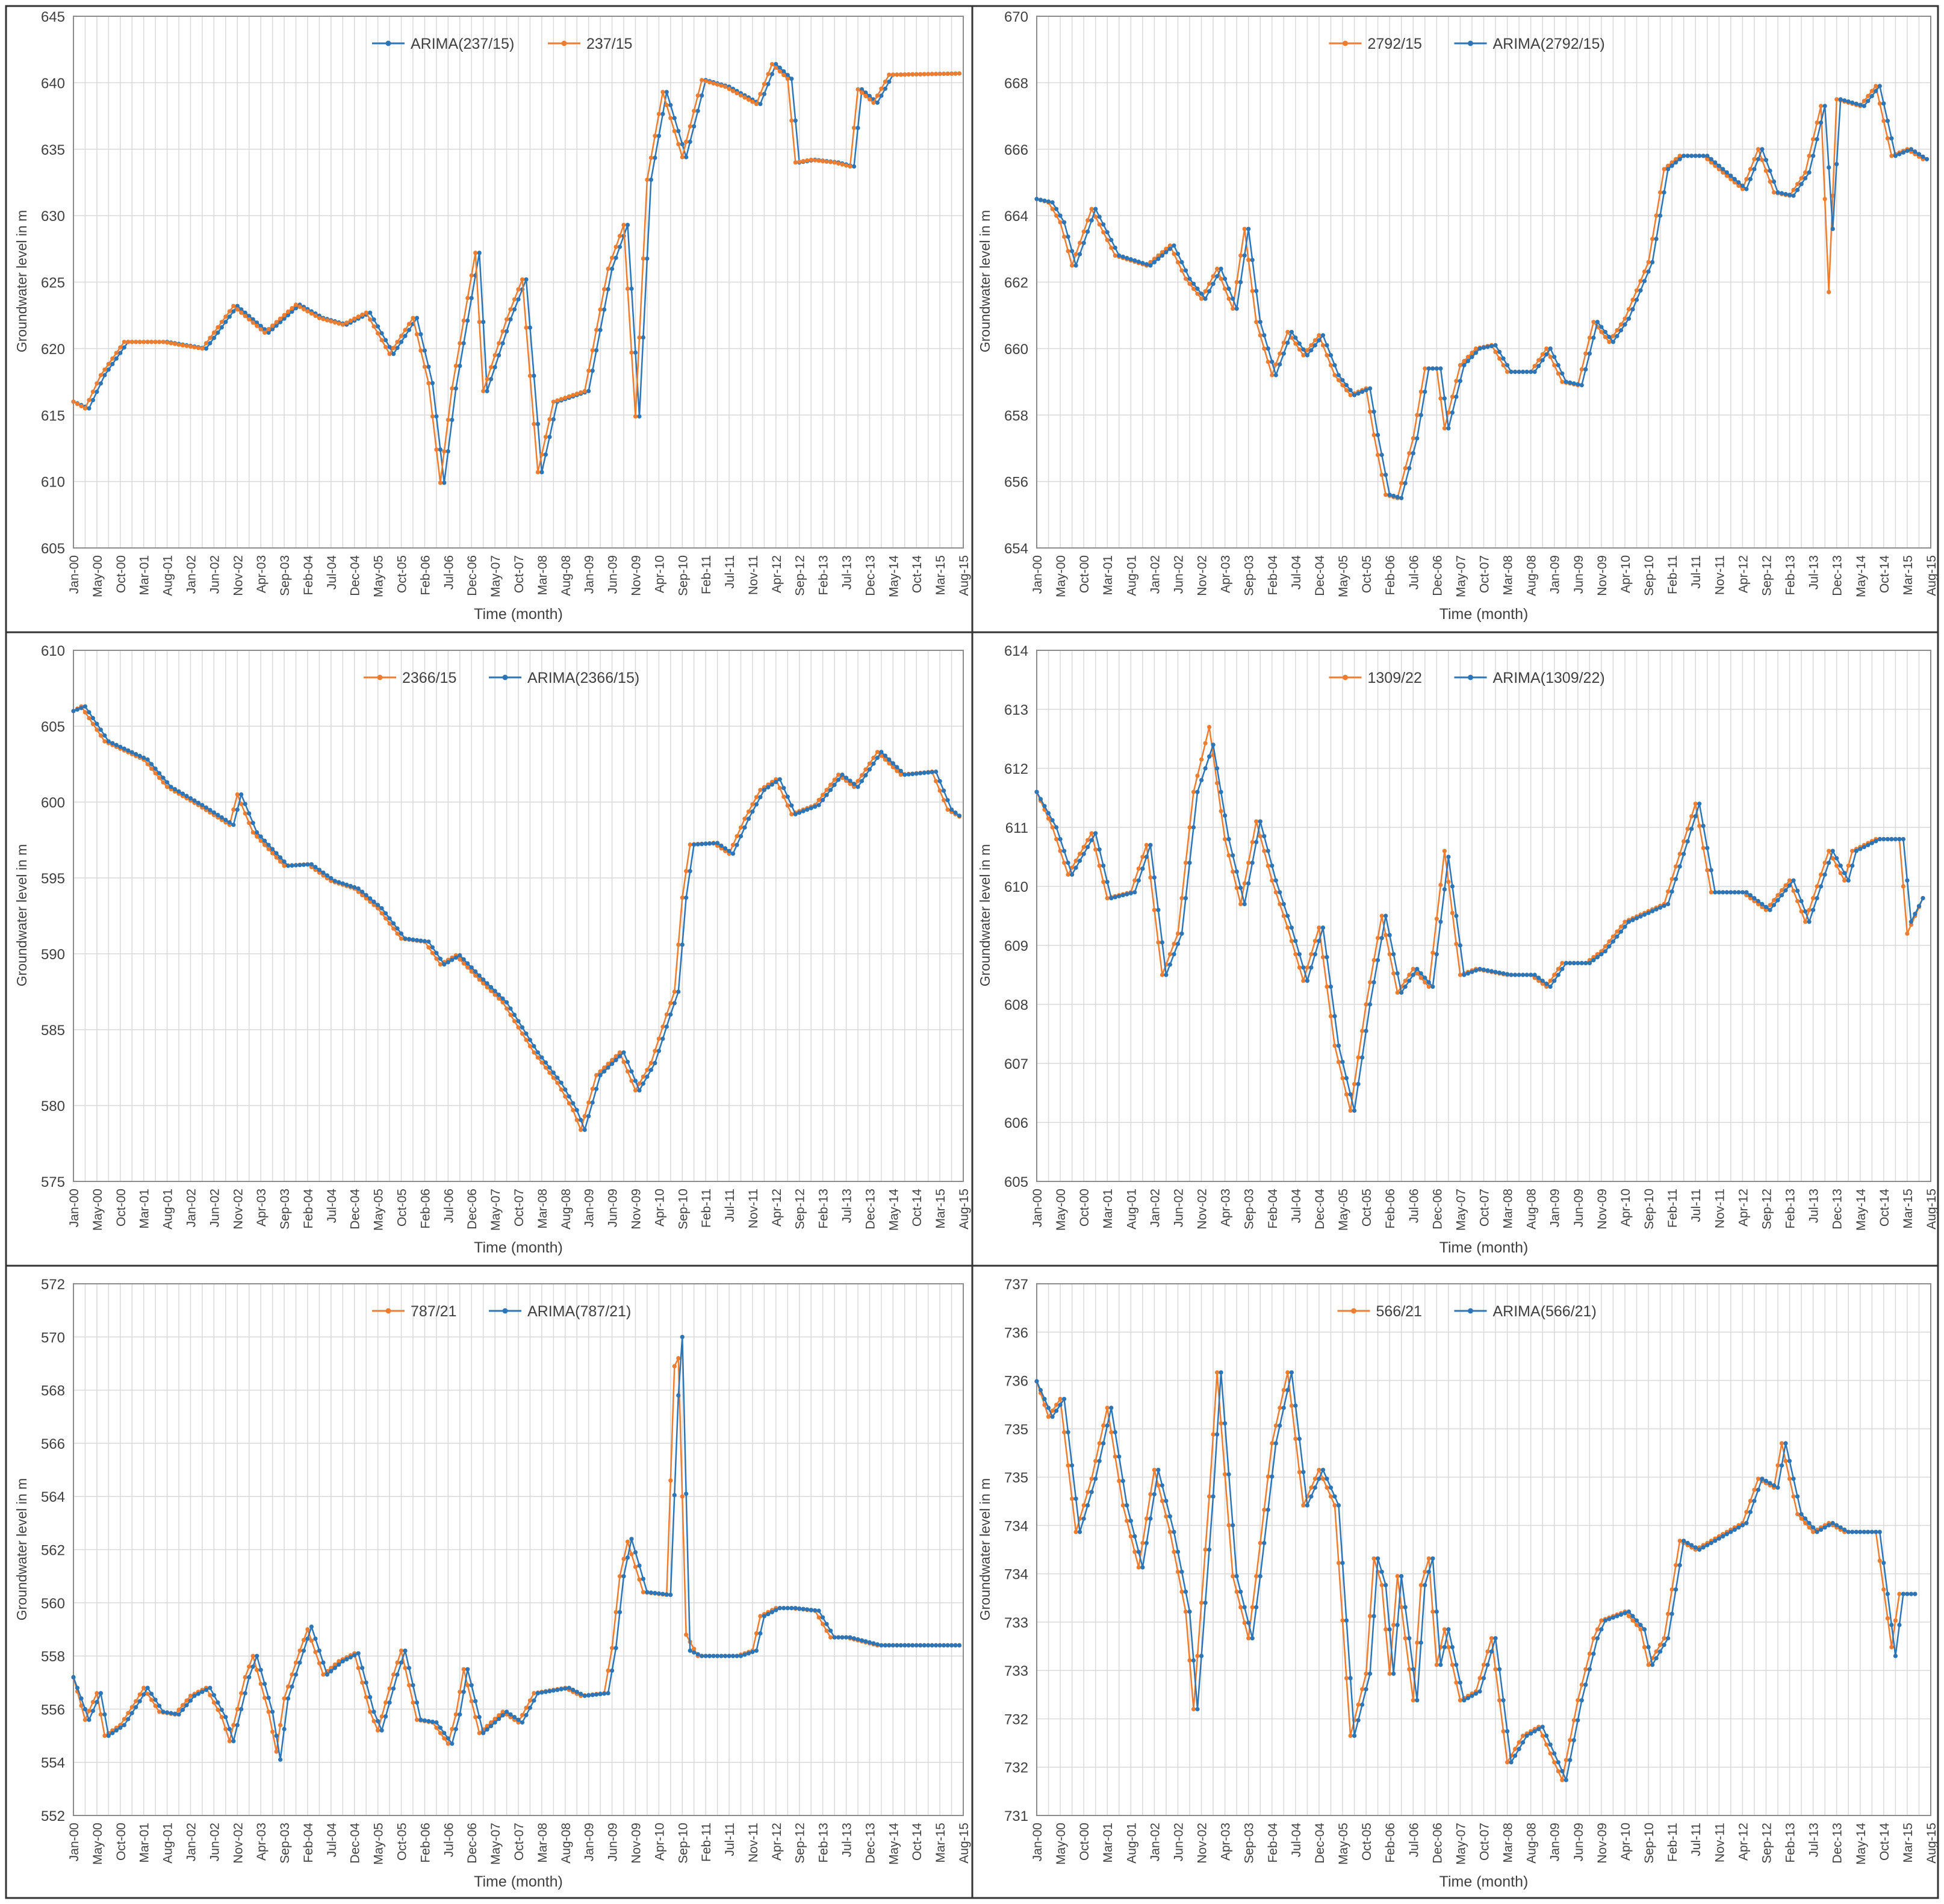  I want to click on x-tick-label: Mar-15, so click(1908, 1843).